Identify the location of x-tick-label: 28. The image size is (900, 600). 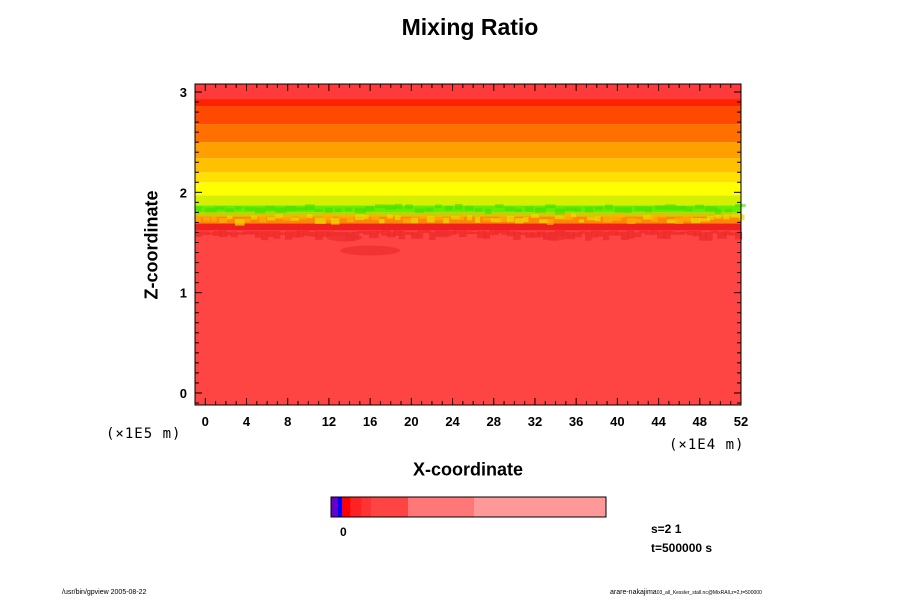
(494, 421).